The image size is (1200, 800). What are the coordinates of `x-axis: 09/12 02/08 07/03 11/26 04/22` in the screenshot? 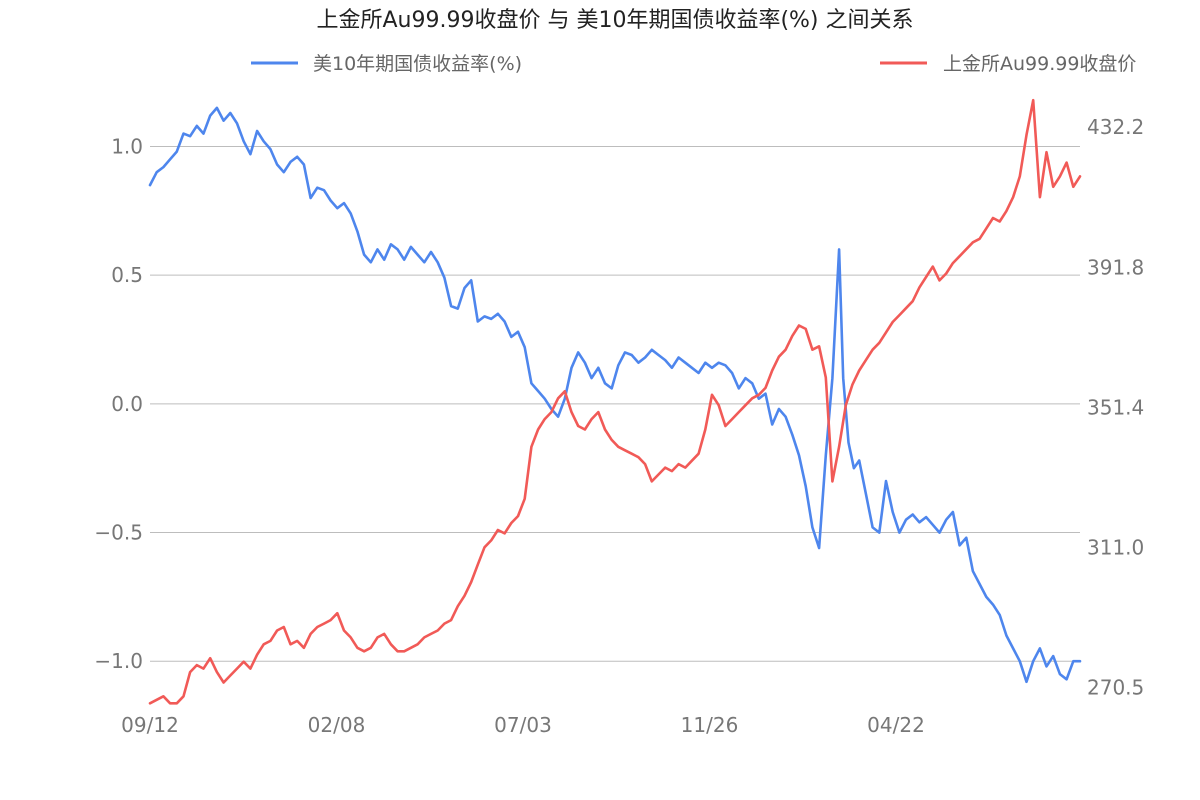 It's located at (523, 725).